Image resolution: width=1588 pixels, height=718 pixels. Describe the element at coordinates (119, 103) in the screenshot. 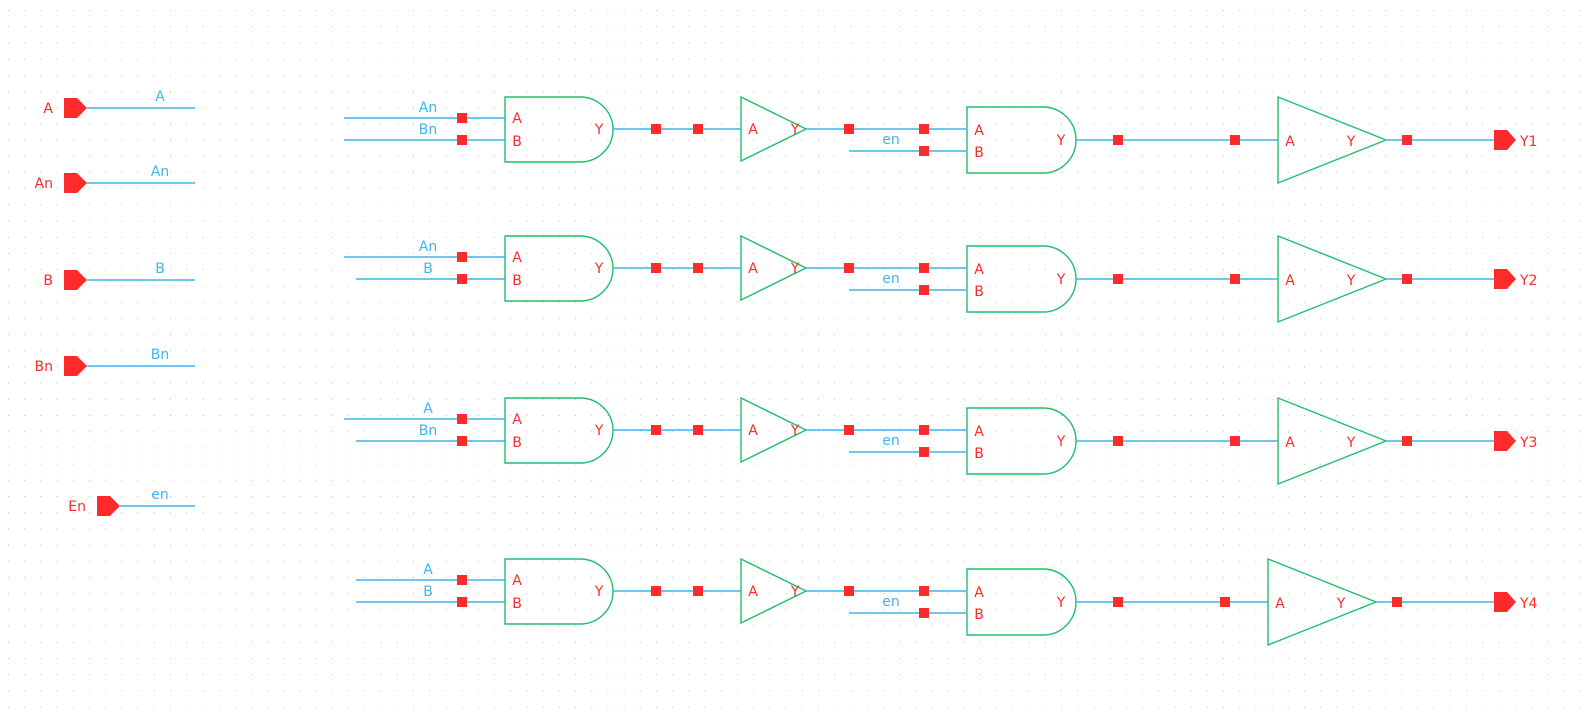

I see `input-port-a: AA` at that location.